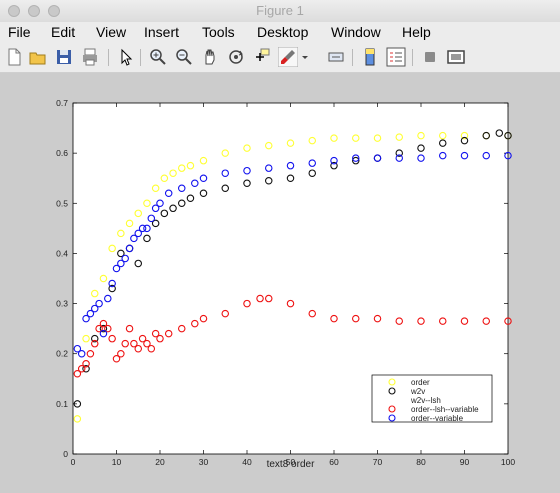  Describe the element at coordinates (14, 11) in the screenshot. I see `close-window-button` at that location.